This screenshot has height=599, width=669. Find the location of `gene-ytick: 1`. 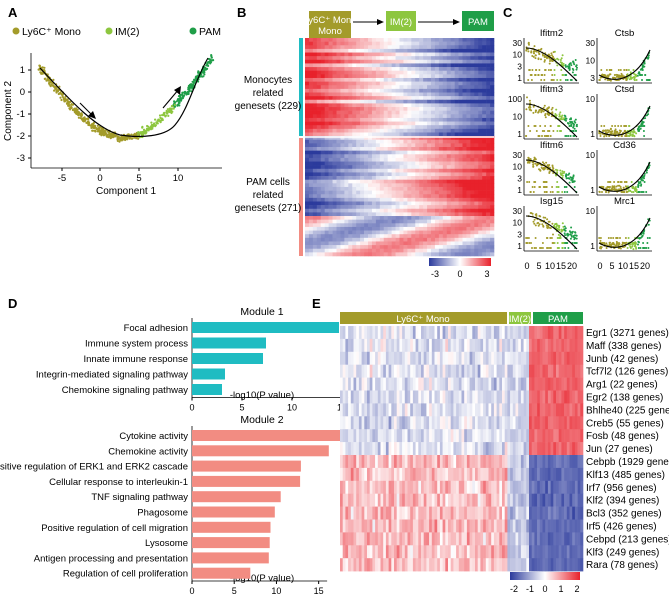

gene-ytick: 1 is located at coordinates (519, 78).